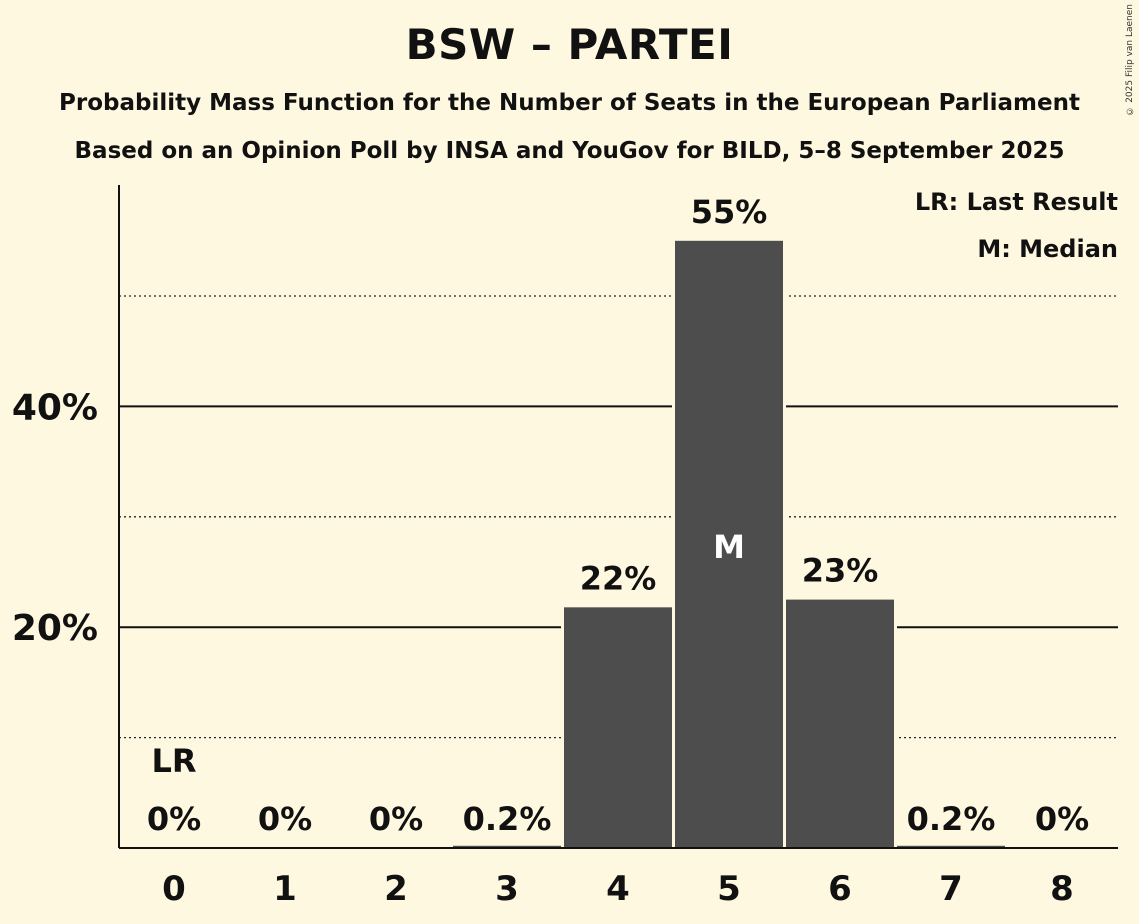  Describe the element at coordinates (729, 547) in the screenshot. I see `median-marker: M` at that location.